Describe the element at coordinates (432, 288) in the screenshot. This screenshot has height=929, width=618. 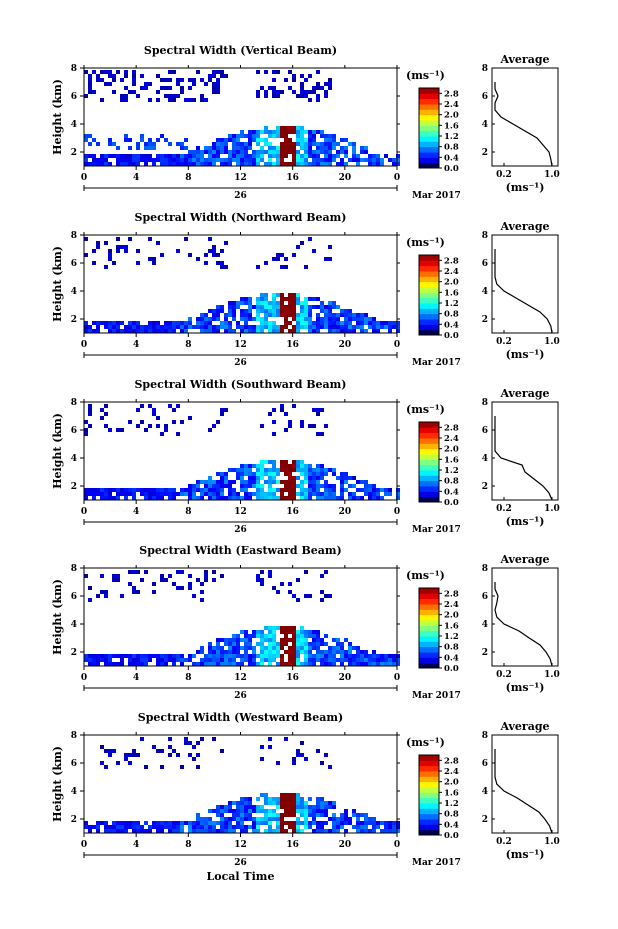
I see `colorbar: (ms⁻¹)2.82.42.01.61.20.80.40.0` at that location.